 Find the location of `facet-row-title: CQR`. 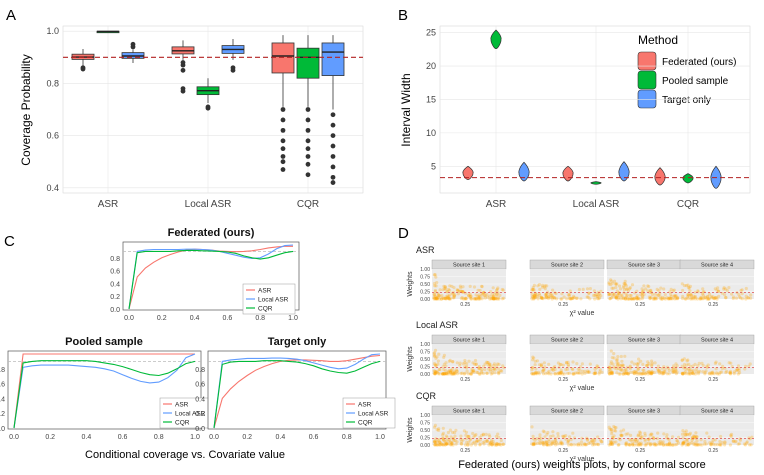

facet-row-title: CQR is located at coordinates (426, 396).